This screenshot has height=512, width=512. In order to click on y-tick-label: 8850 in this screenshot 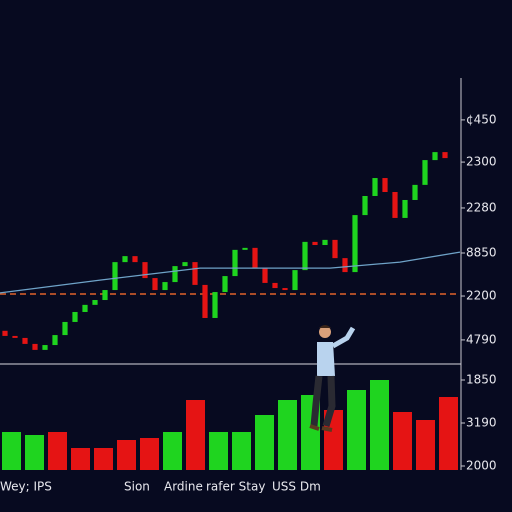, I will do `click(481, 252)`.